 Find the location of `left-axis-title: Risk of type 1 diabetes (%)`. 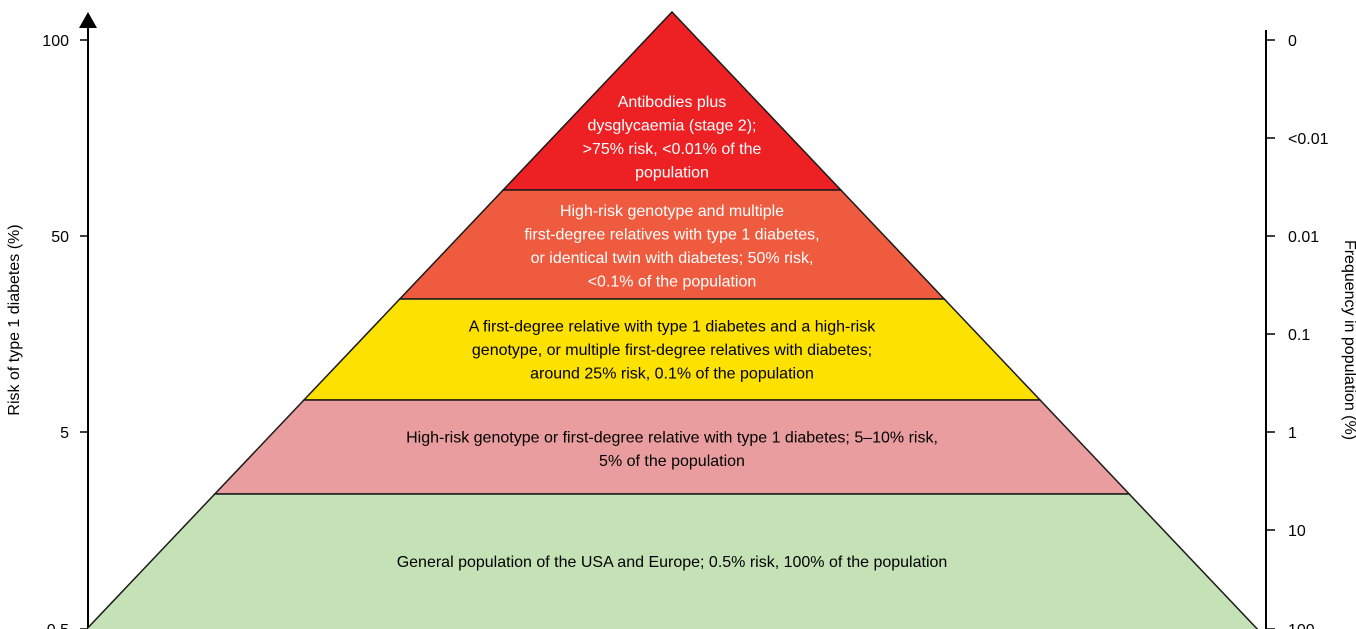

left-axis-title: Risk of type 1 diabetes (%) is located at coordinates (14, 319).